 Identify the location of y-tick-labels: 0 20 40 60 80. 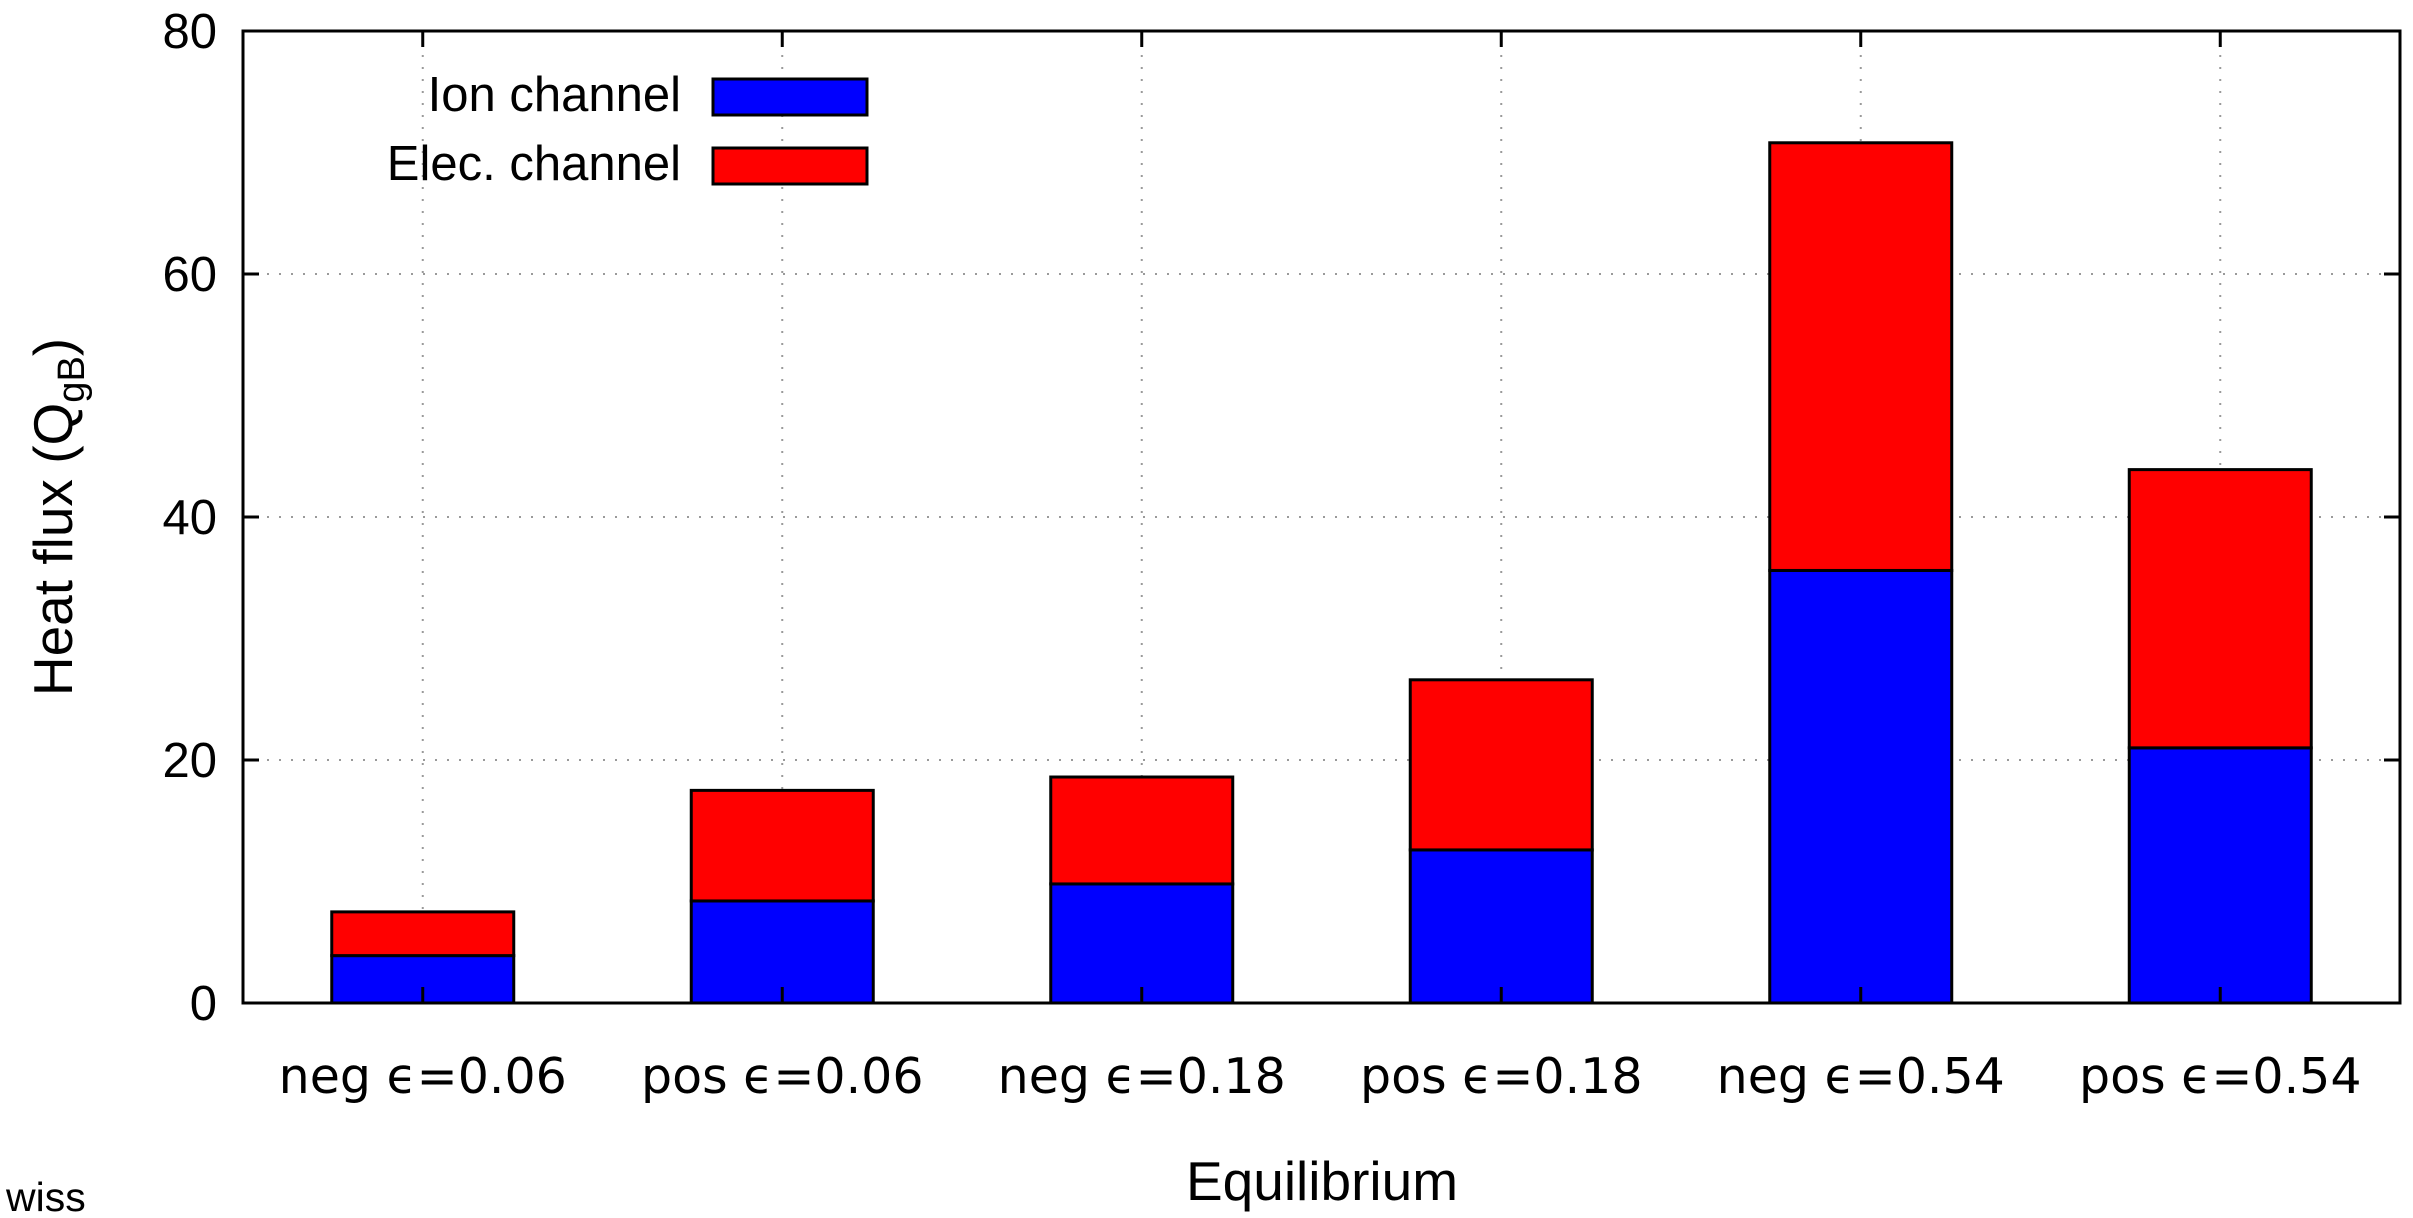
(189, 518).